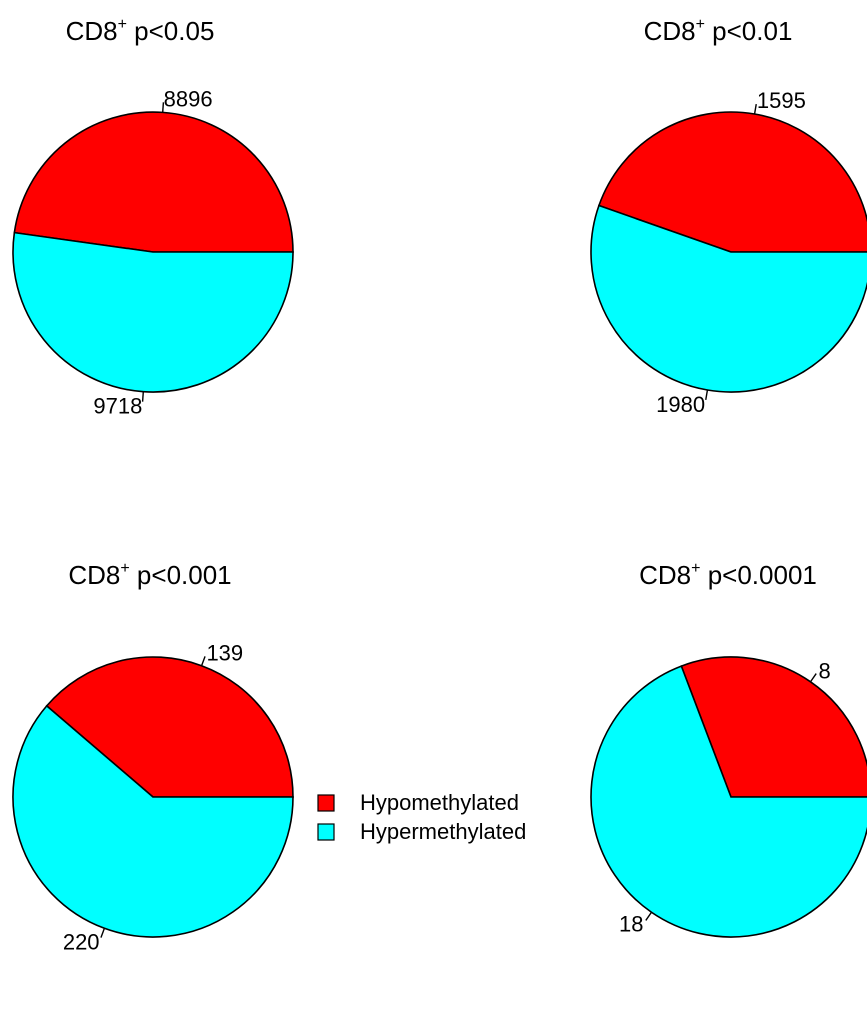 The image size is (867, 1017). Describe the element at coordinates (188, 98) in the screenshot. I see `pie-value-label: 8896` at that location.